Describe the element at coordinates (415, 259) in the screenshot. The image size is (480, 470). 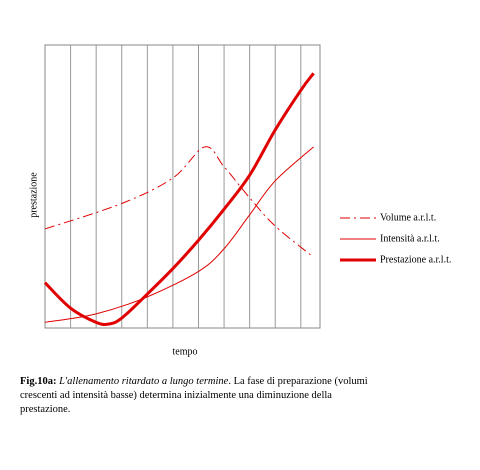
I see `legend-label: Prestazione a.r.l.t.` at that location.